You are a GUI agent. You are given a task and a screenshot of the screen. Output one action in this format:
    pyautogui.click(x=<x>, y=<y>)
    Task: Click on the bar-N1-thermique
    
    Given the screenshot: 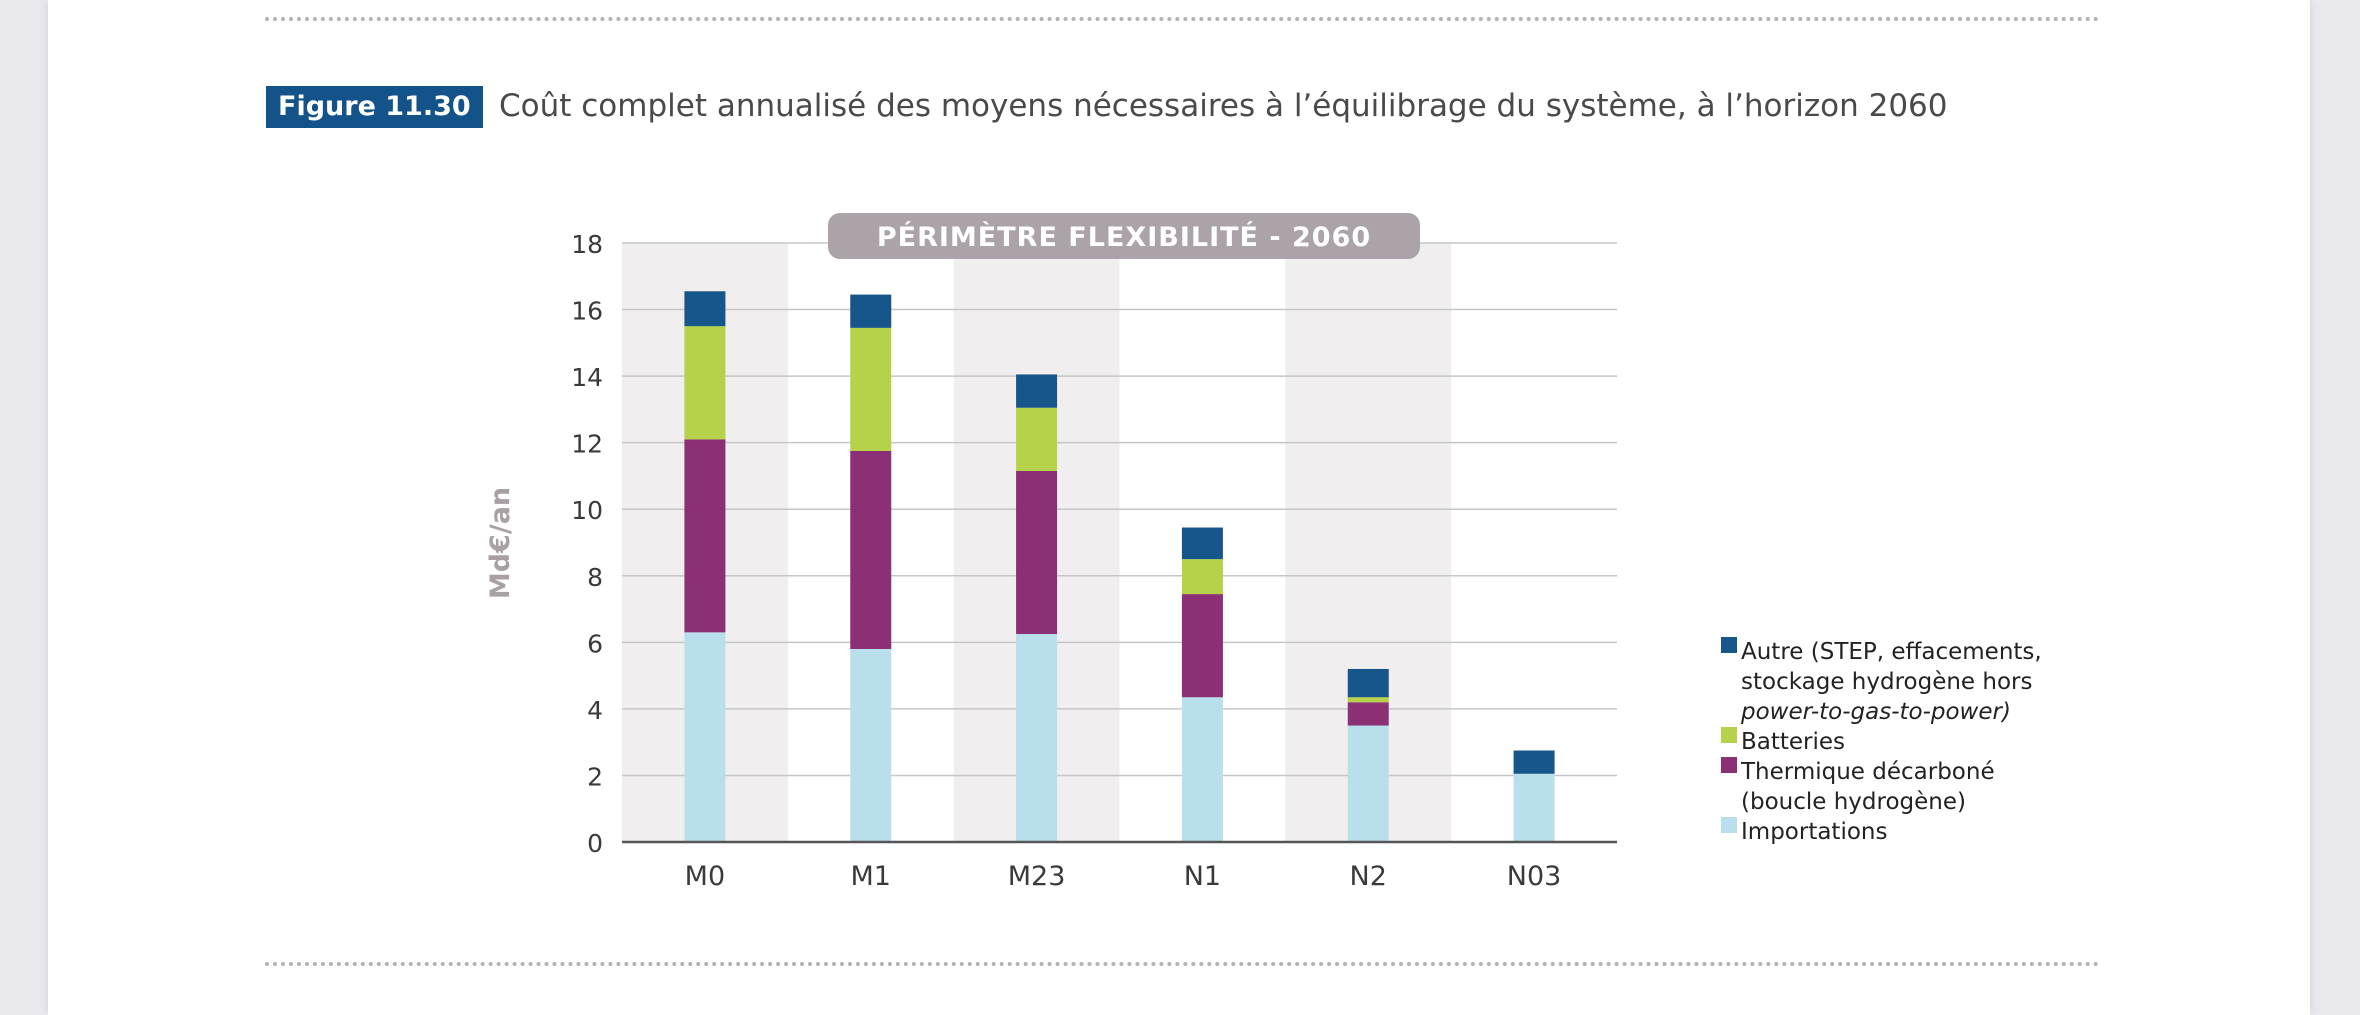 What is the action you would take?
    pyautogui.click(x=1202, y=646)
    